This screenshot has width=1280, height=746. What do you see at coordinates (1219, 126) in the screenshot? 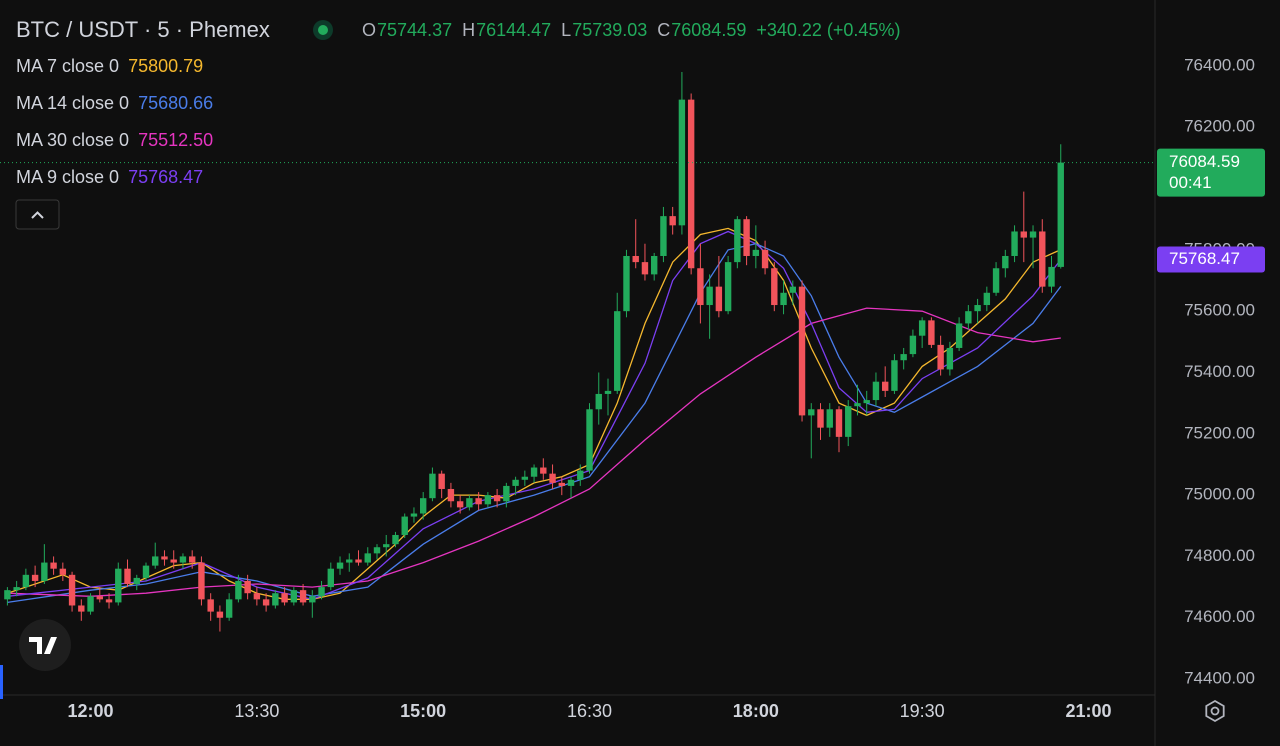
I see `y-tick-label: 76200.00` at bounding box center [1219, 126].